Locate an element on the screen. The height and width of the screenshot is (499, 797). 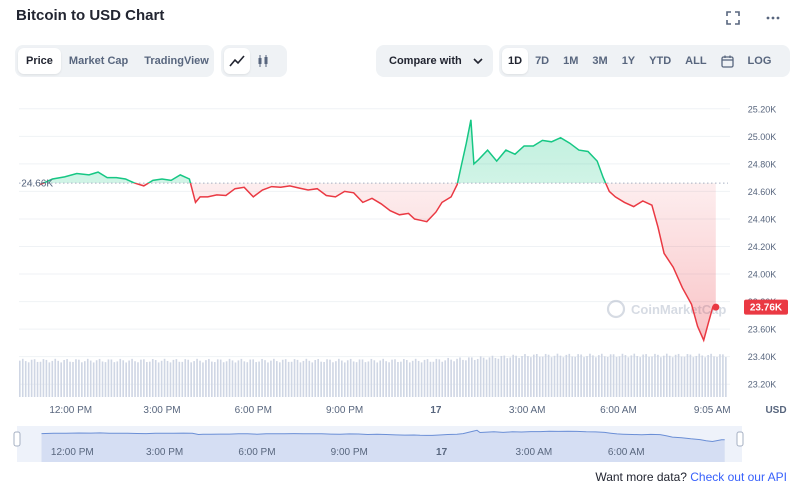
chart-mode-toggle is located at coordinates (254, 61).